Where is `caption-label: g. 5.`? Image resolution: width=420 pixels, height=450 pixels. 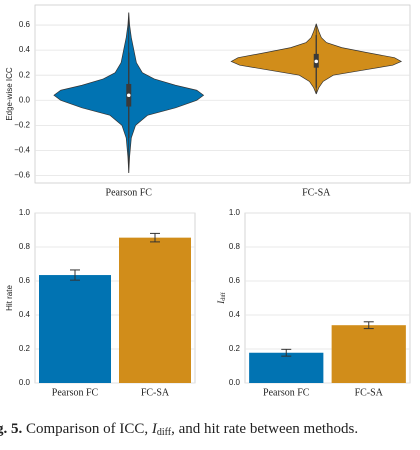 caption-label: g. 5. is located at coordinates (11, 429).